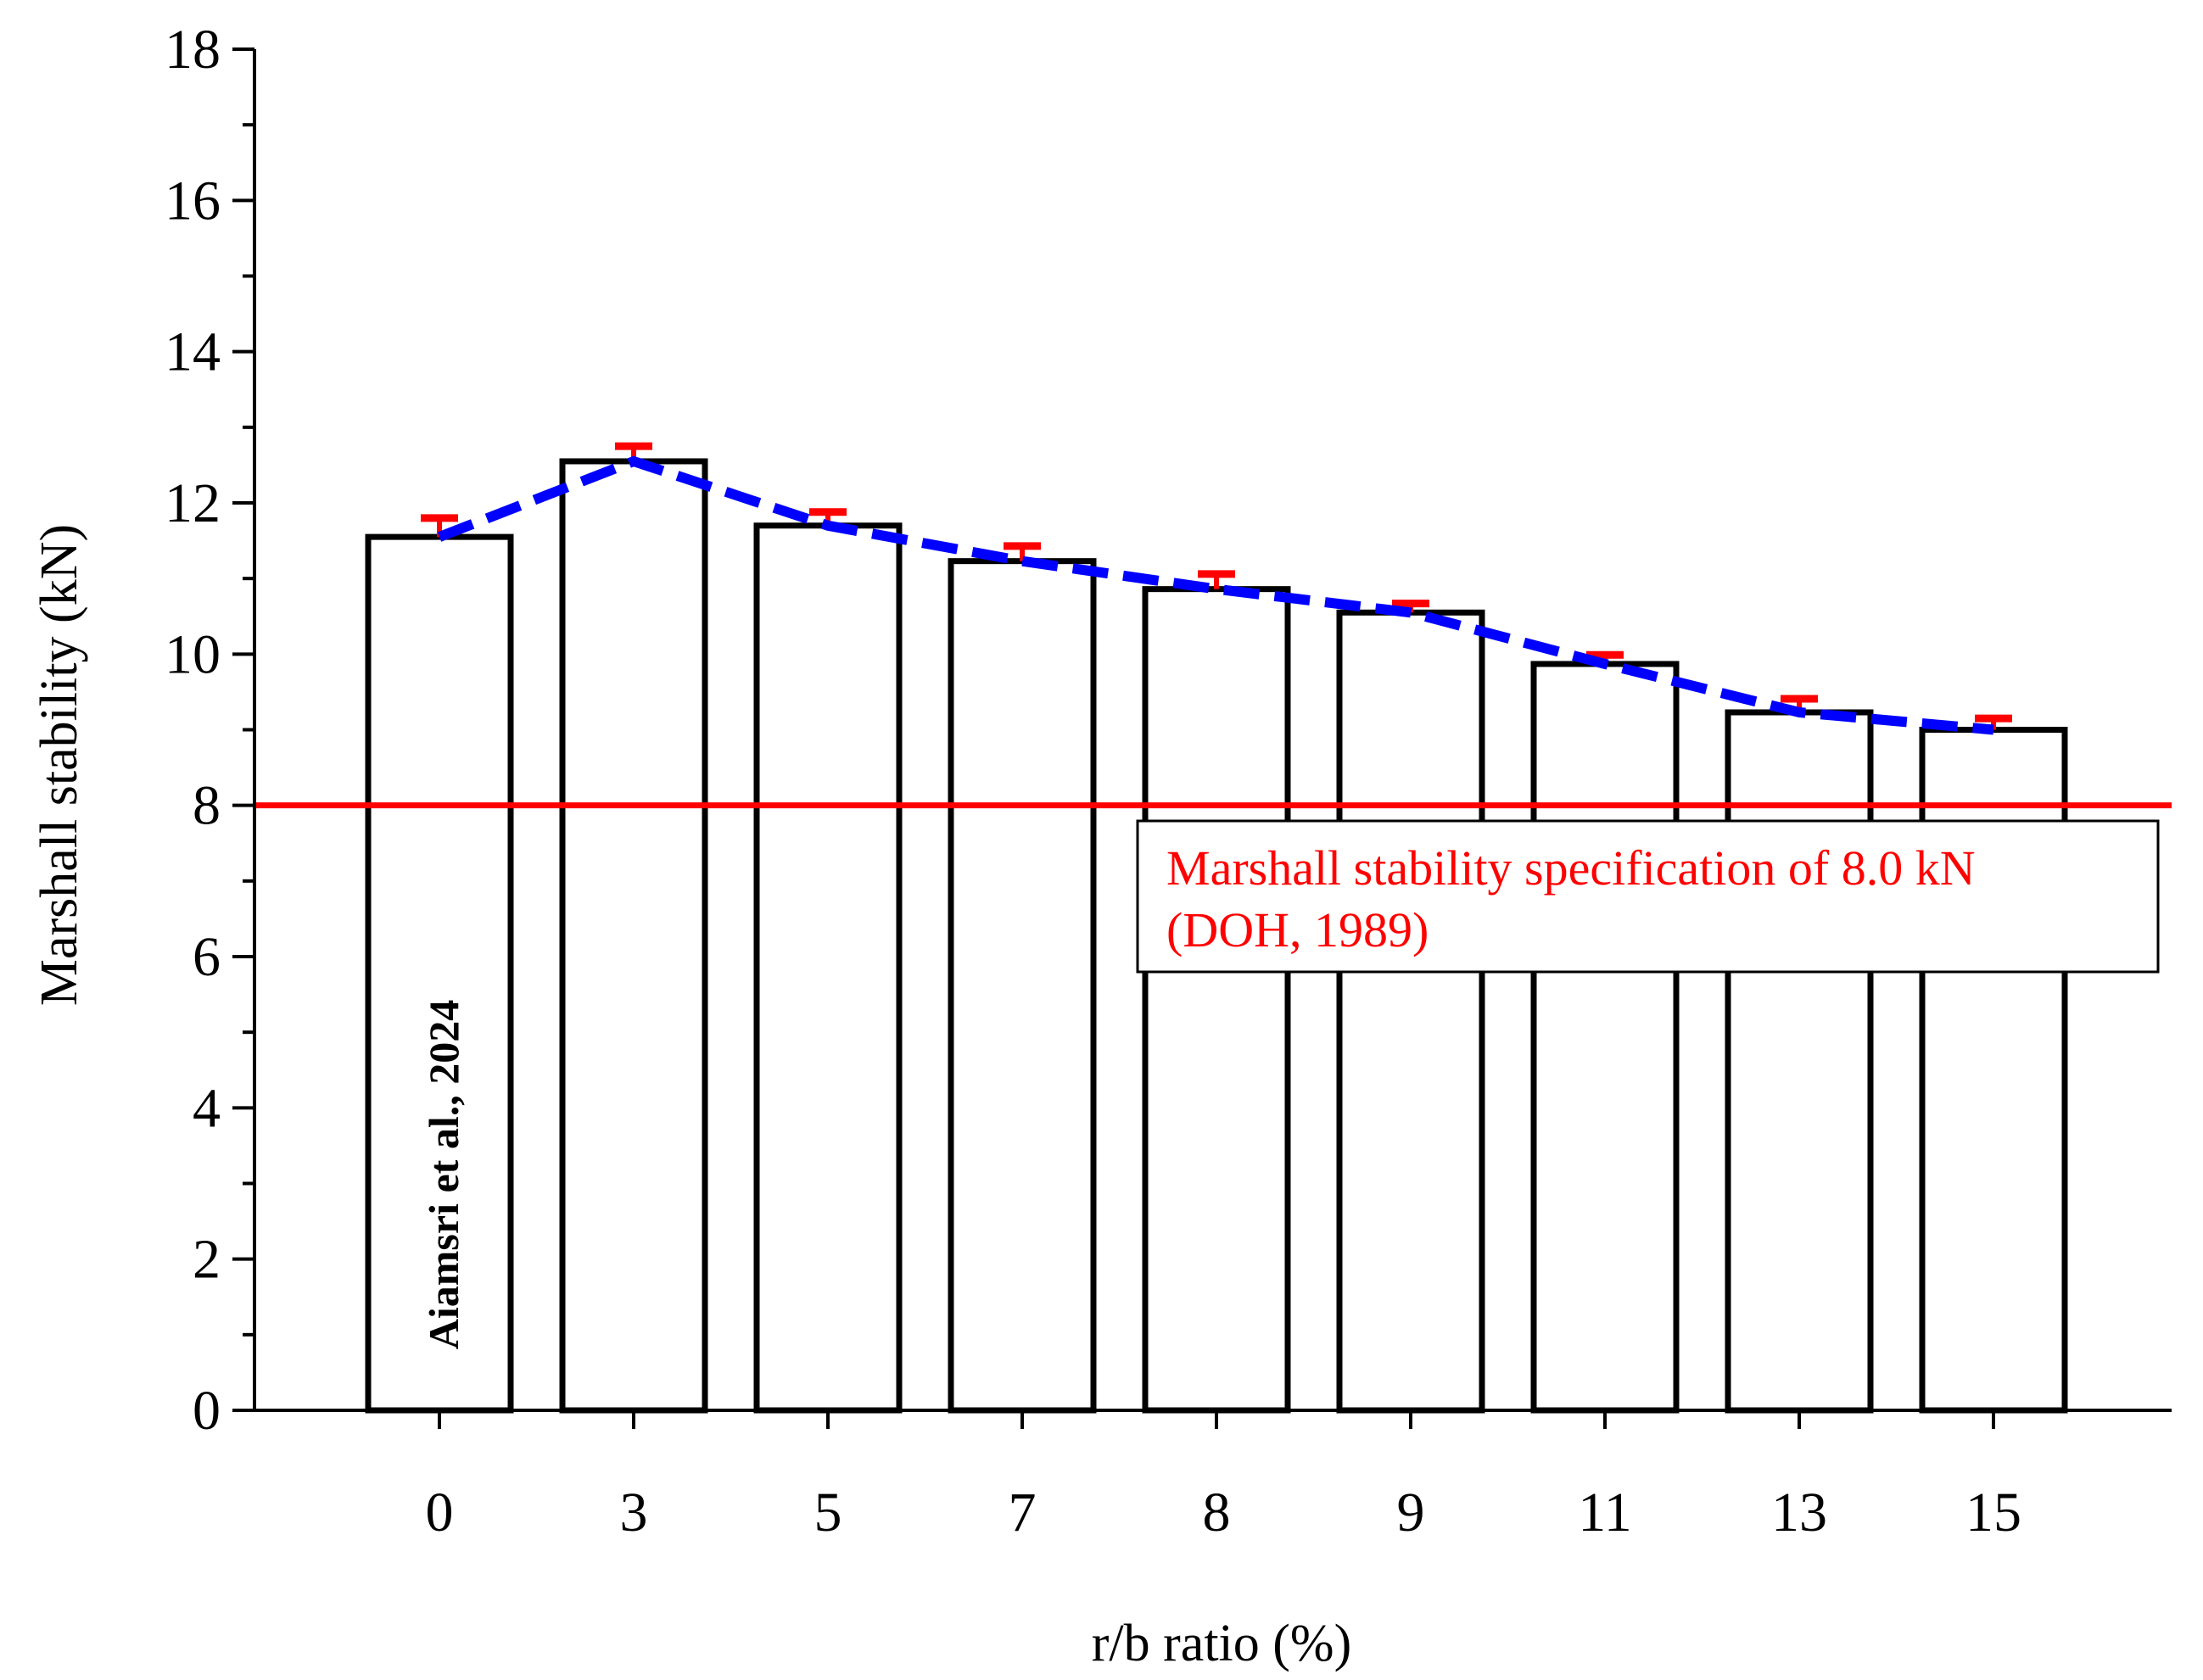  What do you see at coordinates (443, 1175) in the screenshot?
I see `watermark-citation: Aiamsri et al., 2024` at bounding box center [443, 1175].